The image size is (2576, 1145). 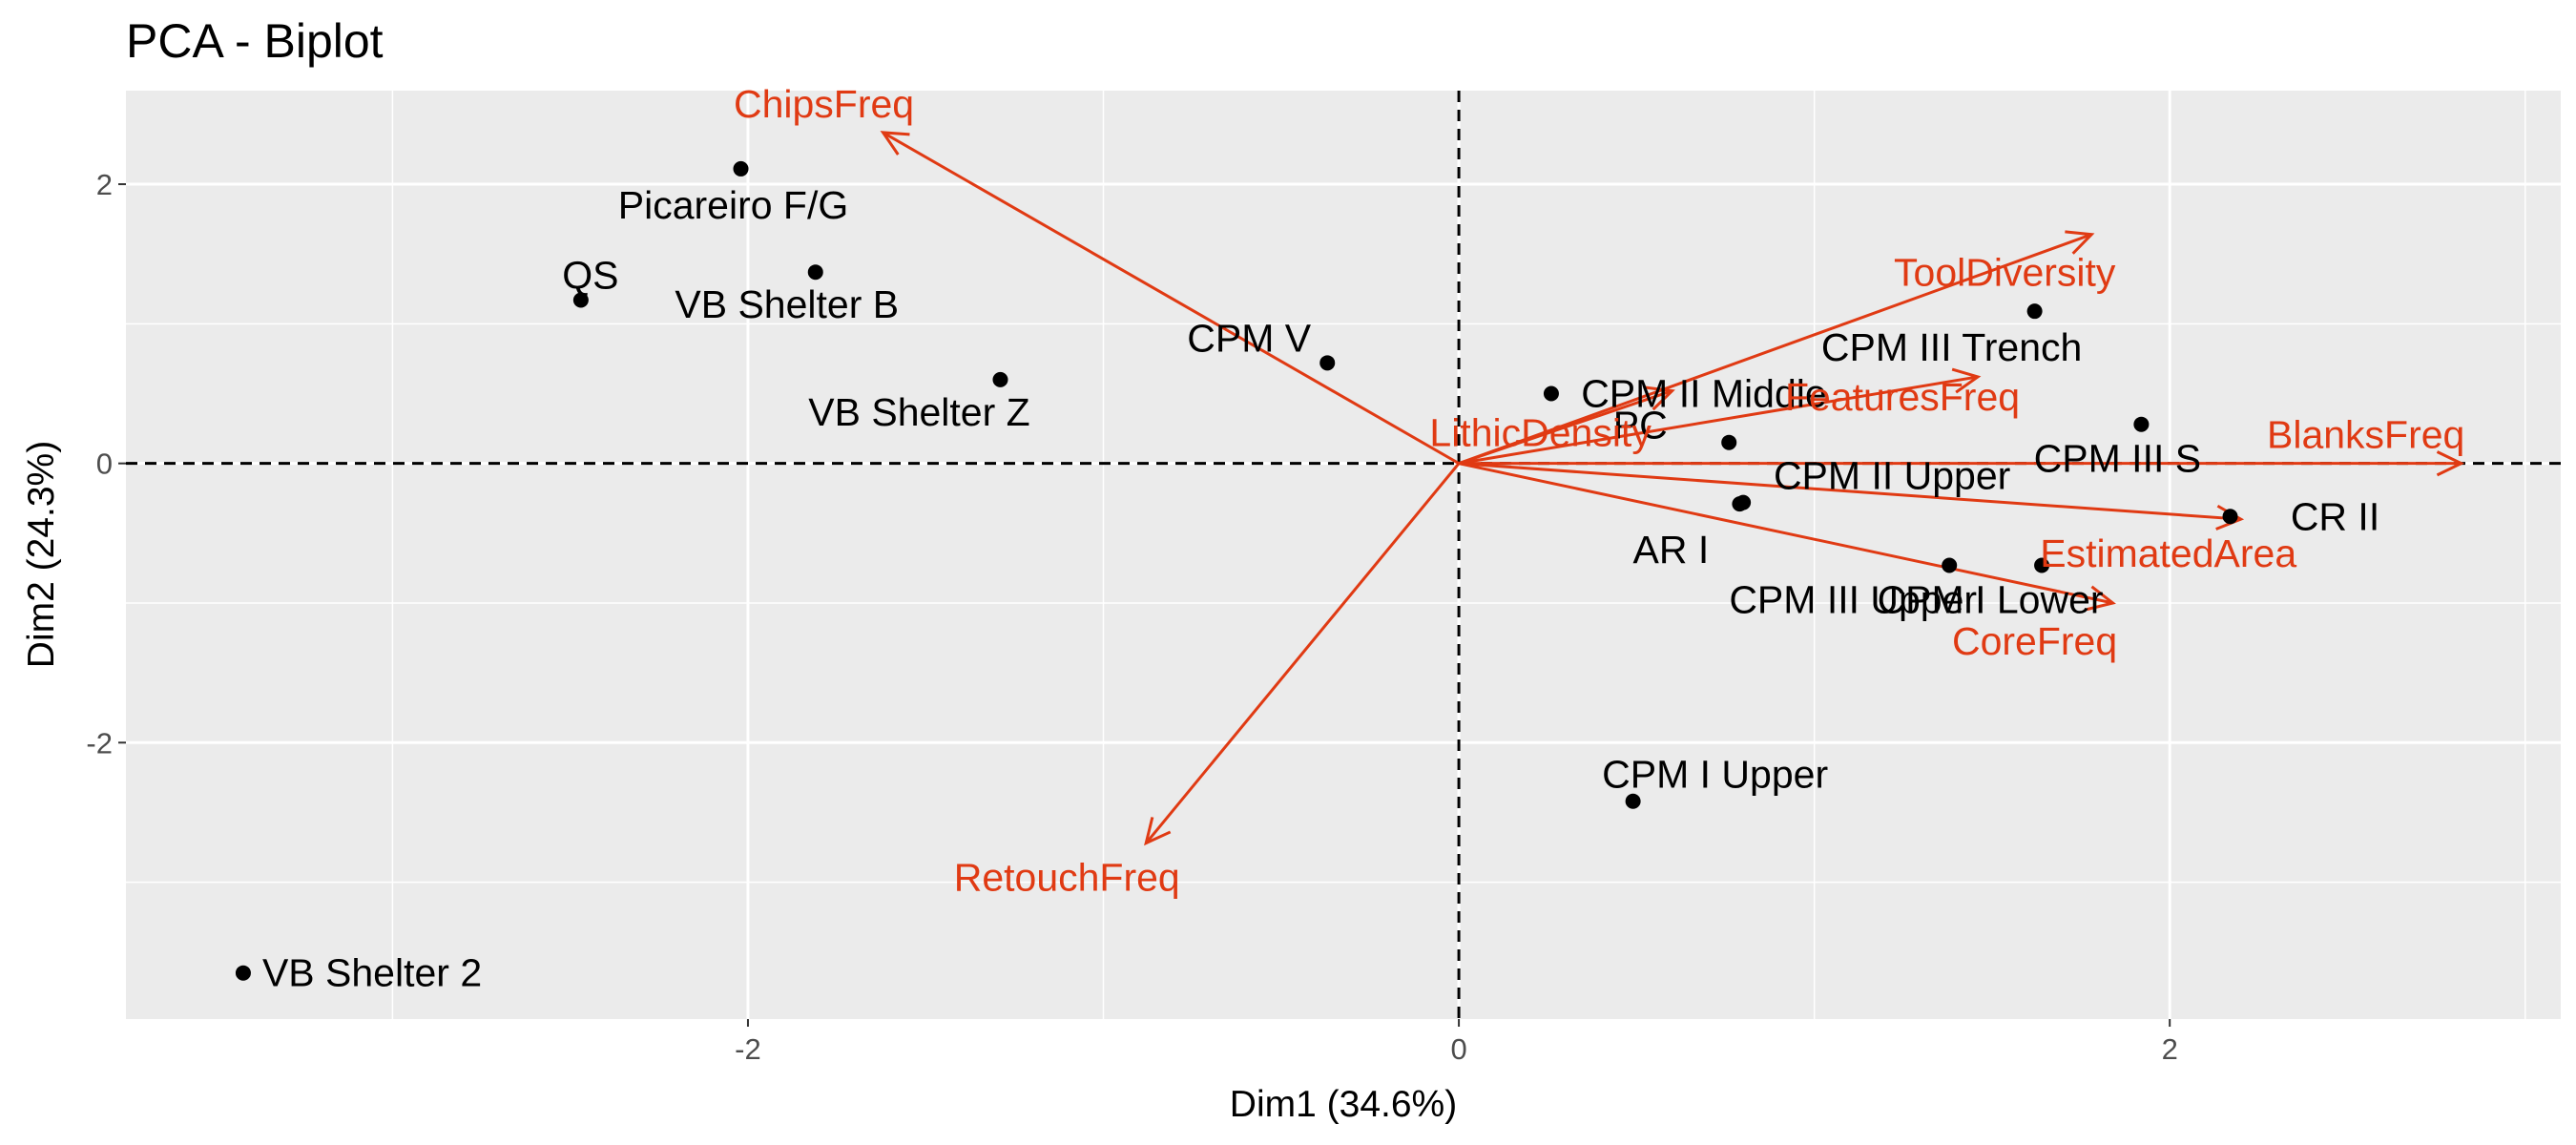 I want to click on label-vb-shelter-b: VB Shelter B, so click(x=787, y=304).